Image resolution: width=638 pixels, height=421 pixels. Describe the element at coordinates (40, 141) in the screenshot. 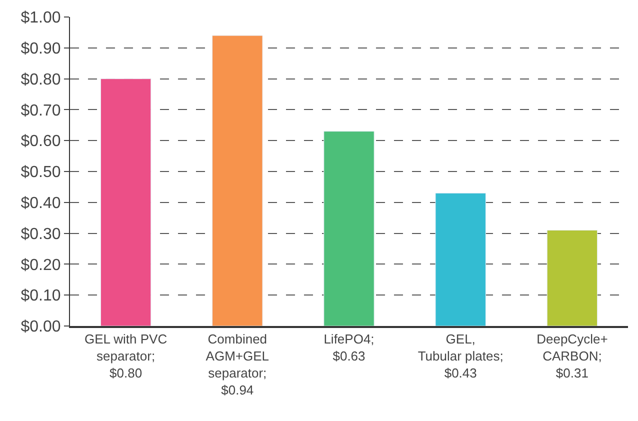

I see `y-tick-label: $0.60` at that location.